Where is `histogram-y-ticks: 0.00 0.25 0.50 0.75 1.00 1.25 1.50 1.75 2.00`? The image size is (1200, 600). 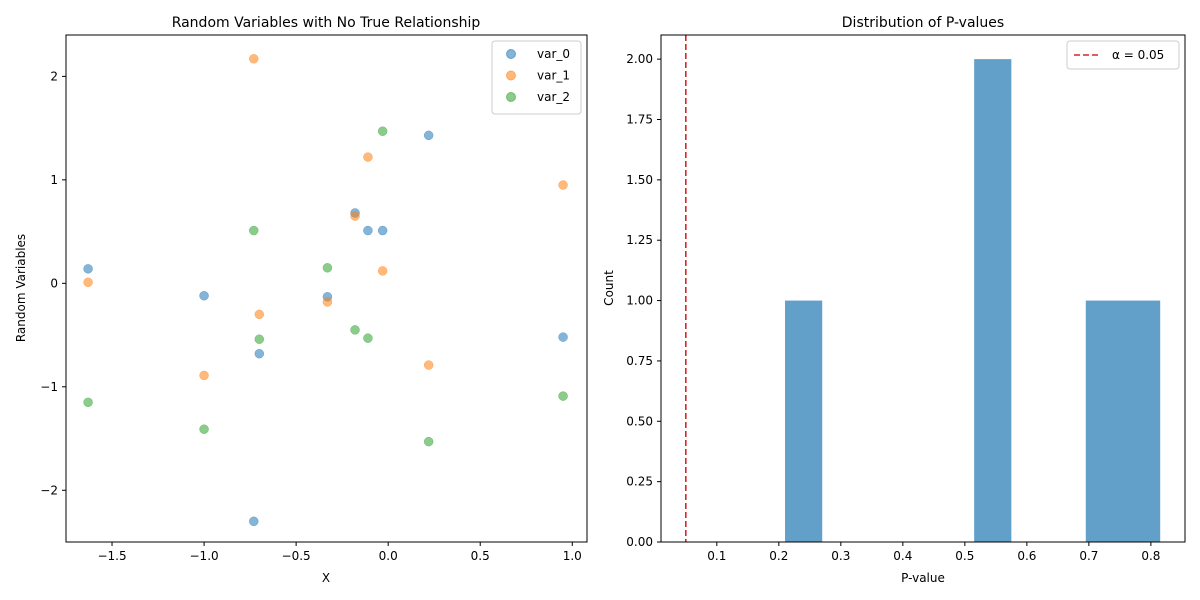
histogram-y-ticks: 0.00 0.25 0.50 0.75 1.00 1.25 1.50 1.75 2.00 is located at coordinates (643, 300).